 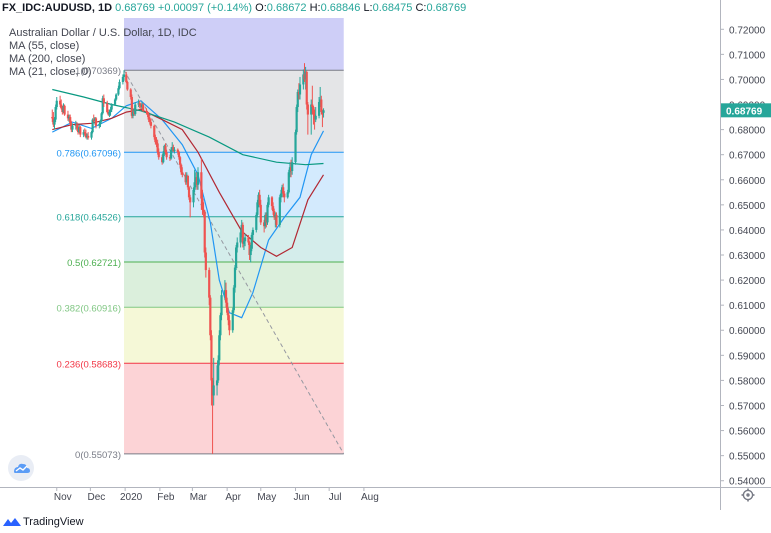 I want to click on high-label: H:, so click(x=315, y=8).